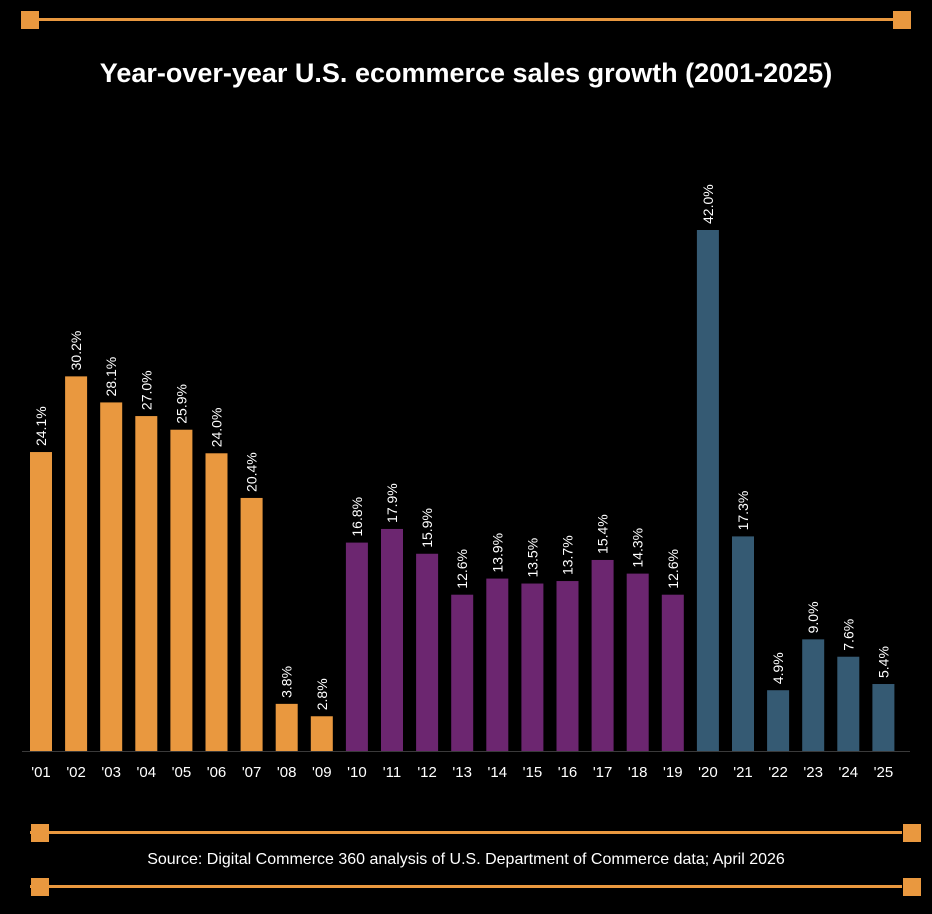 The width and height of the screenshot is (932, 914). I want to click on x-tick-label: '14, so click(498, 772).